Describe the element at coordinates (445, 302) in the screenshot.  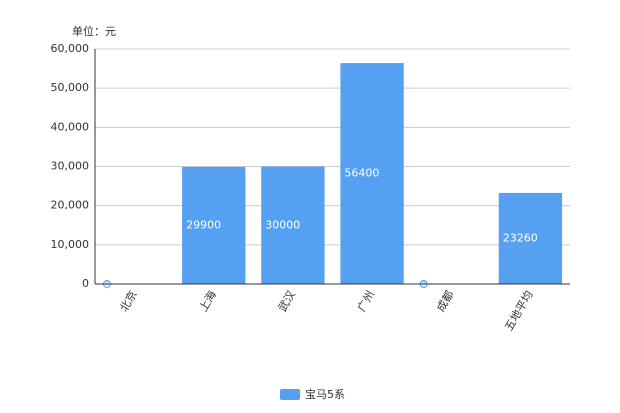
I see `x-tick-label: 成都` at that location.